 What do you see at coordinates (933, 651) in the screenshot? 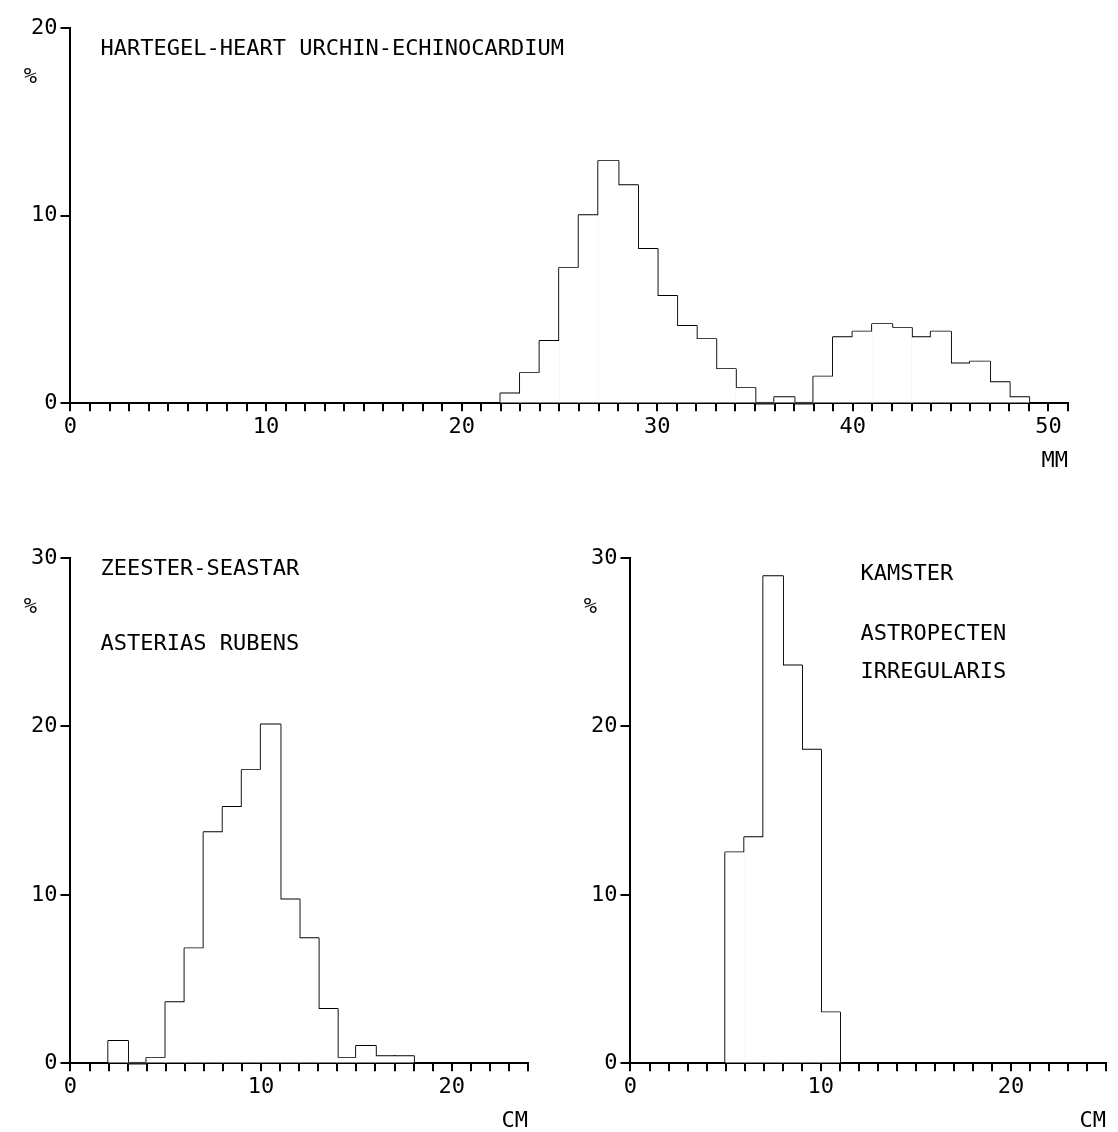
I see `text: ASTROPECTEN IRREGULARIS` at bounding box center [933, 651].